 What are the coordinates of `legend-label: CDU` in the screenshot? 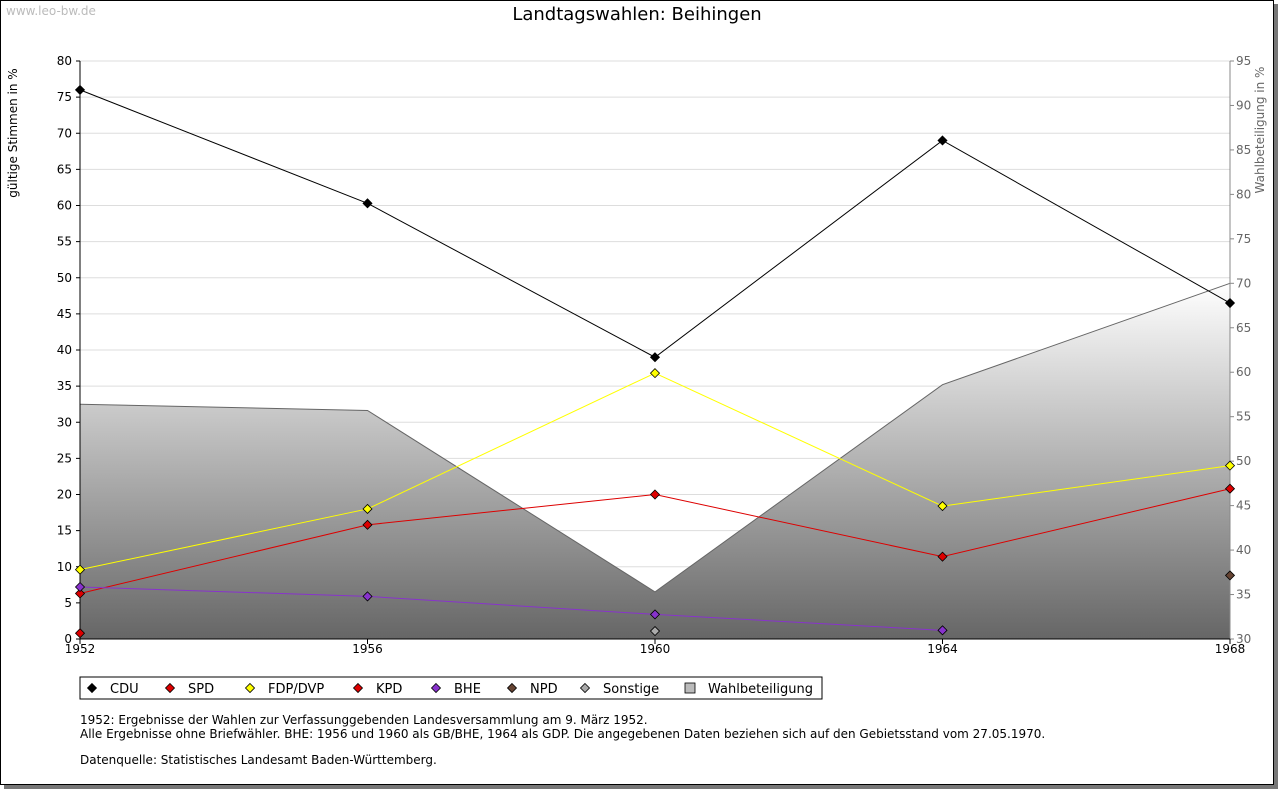 It's located at (124, 689).